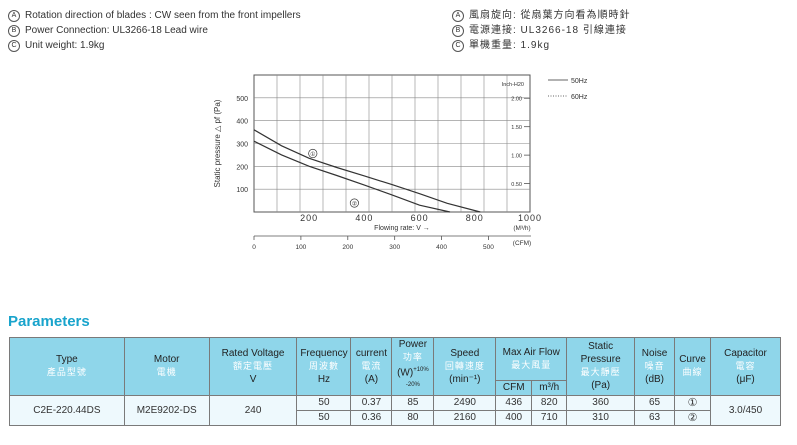  I want to click on header-pressure-unit: (Pa), so click(601, 386).